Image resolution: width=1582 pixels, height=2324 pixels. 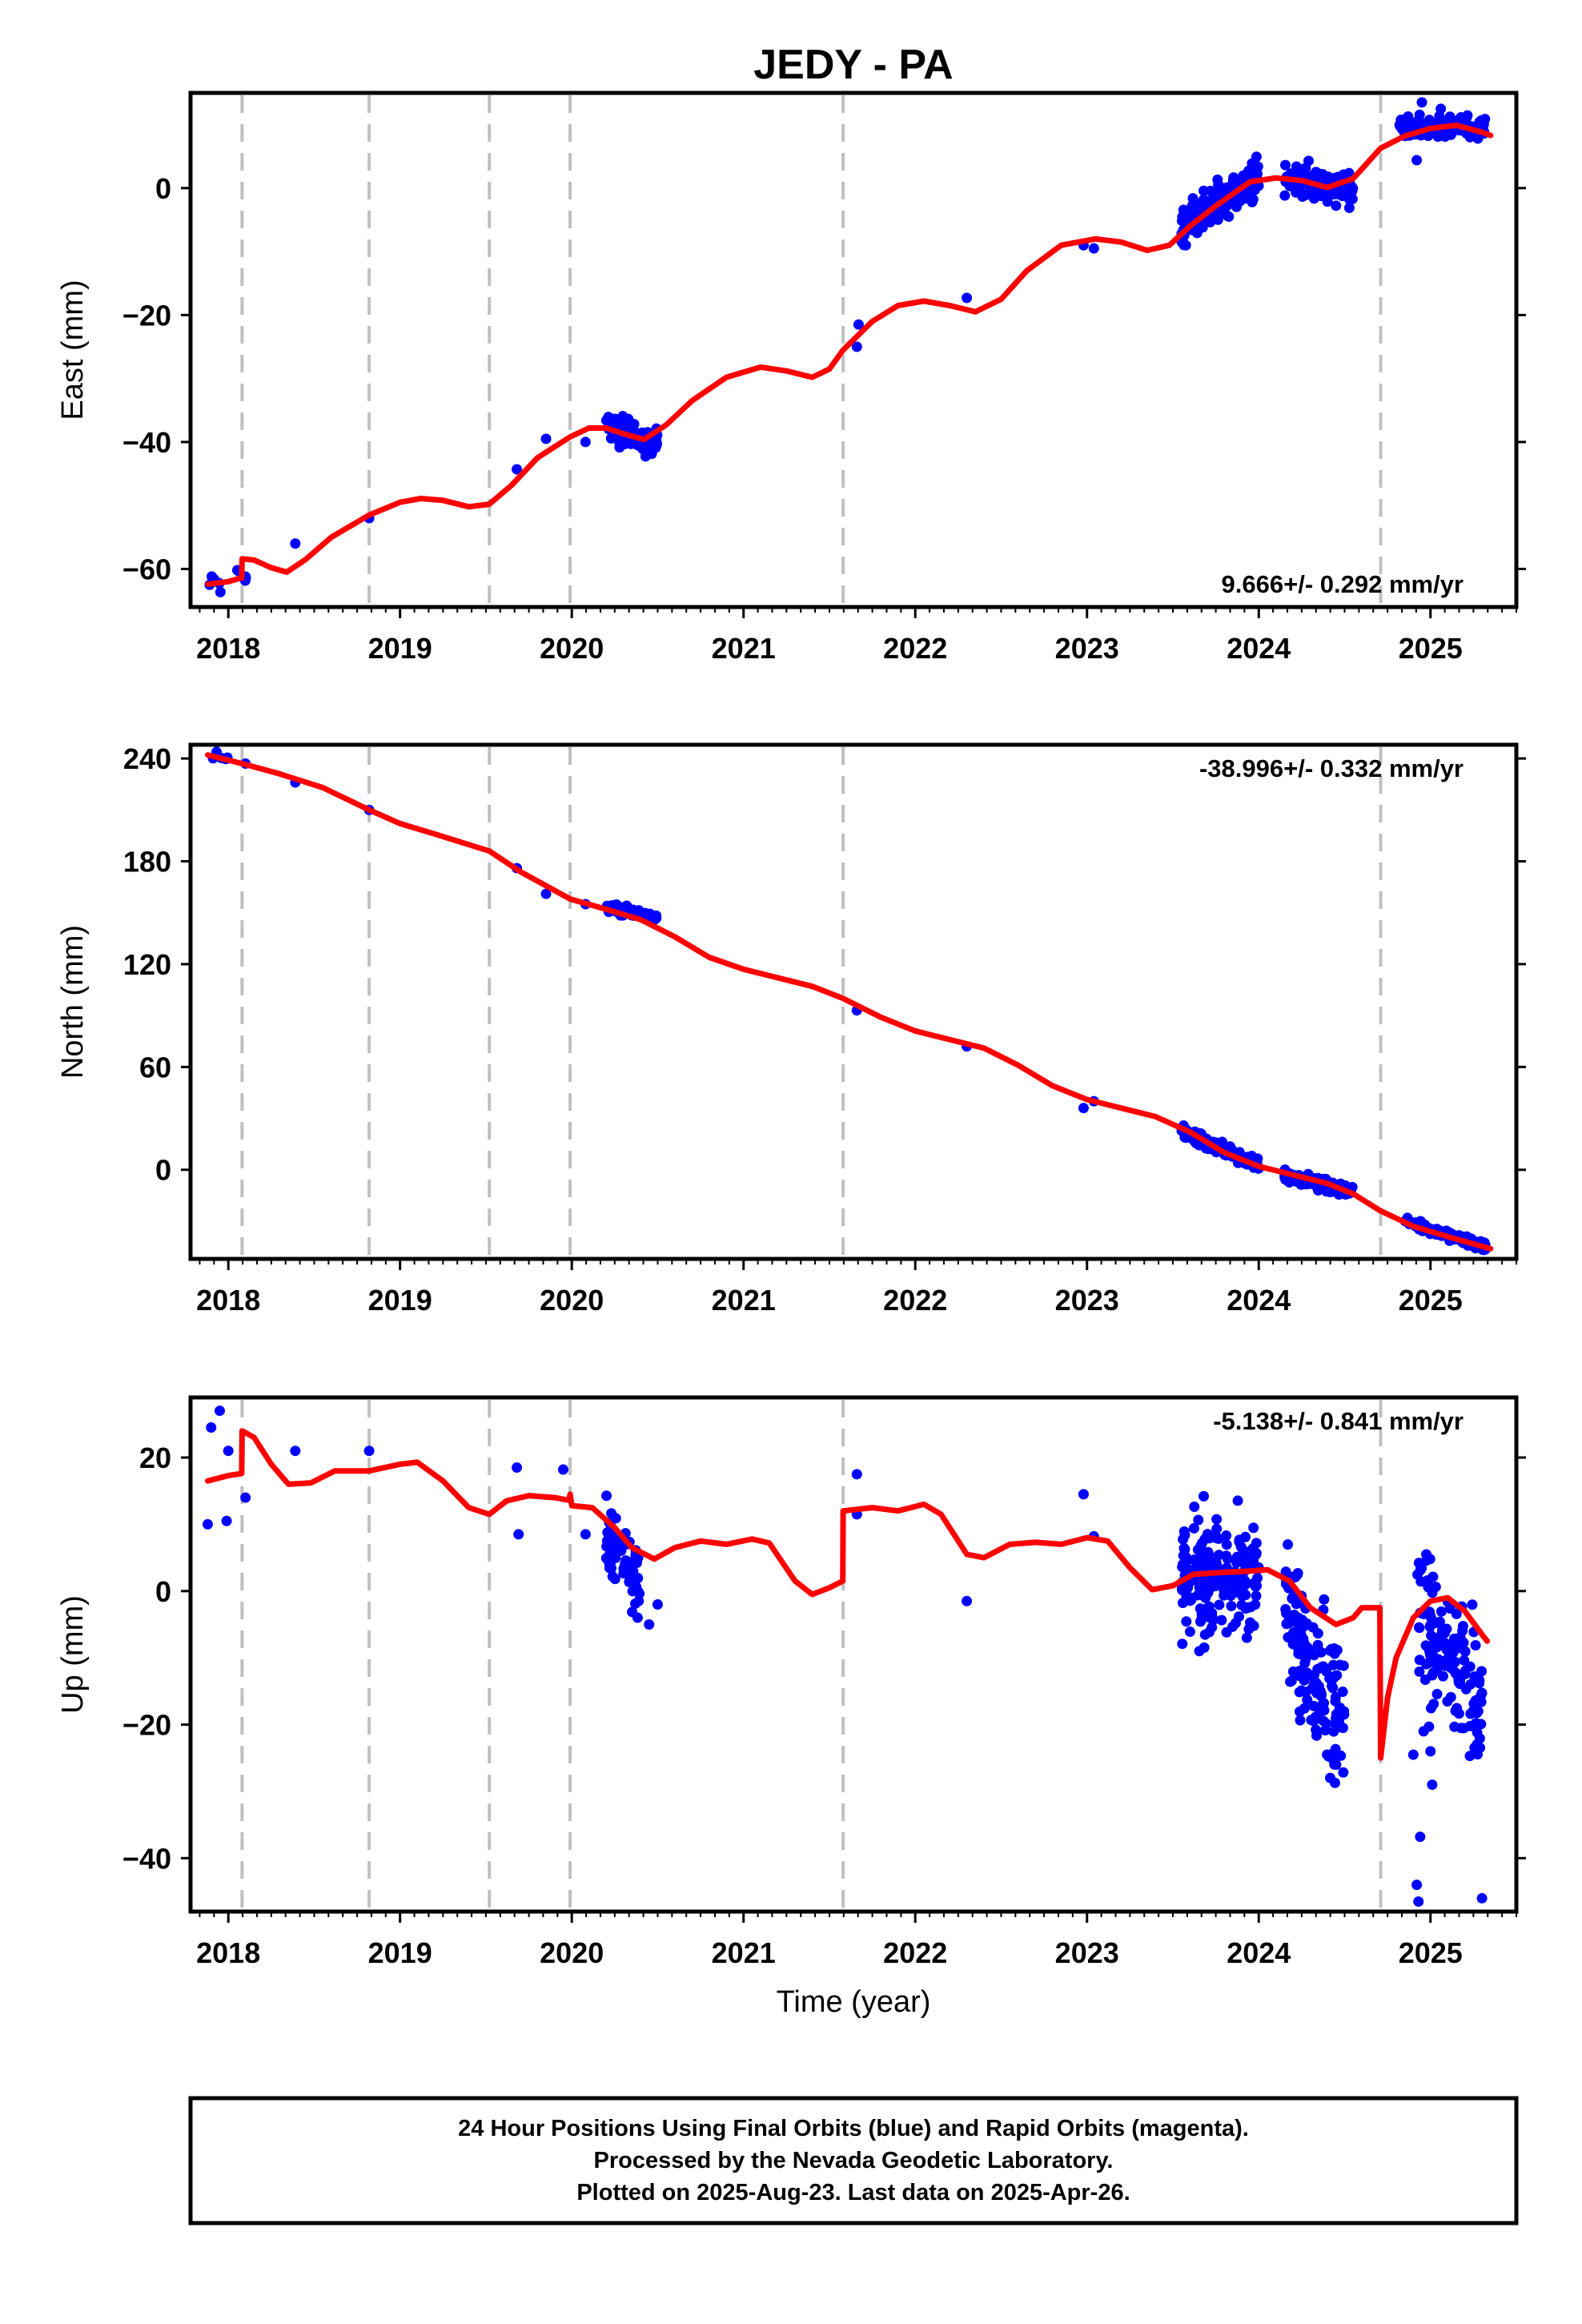 I want to click on y-axis-label: Up (mm), so click(x=73, y=1655).